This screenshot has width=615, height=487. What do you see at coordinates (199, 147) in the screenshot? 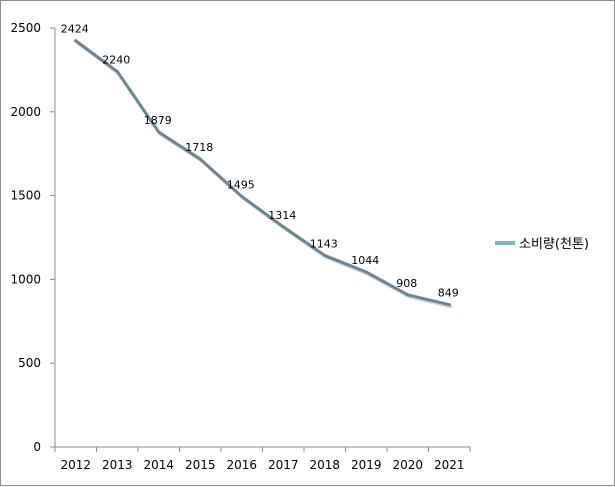
I see `data-label: 1718` at bounding box center [199, 147].